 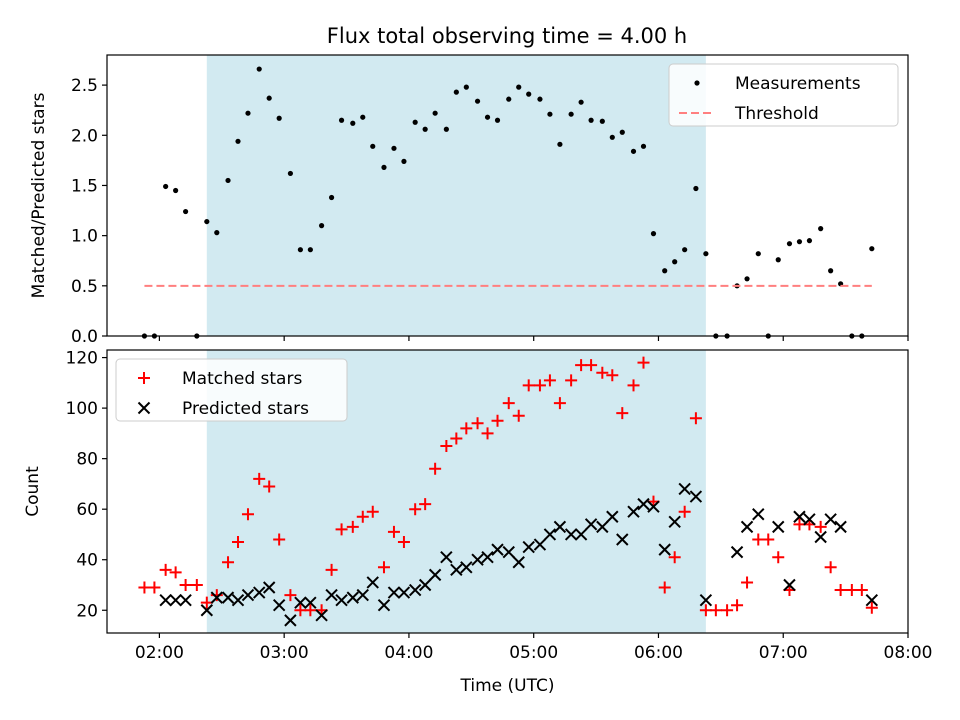 What do you see at coordinates (159, 653) in the screenshot?
I see `x-tick-label: 02:00` at bounding box center [159, 653].